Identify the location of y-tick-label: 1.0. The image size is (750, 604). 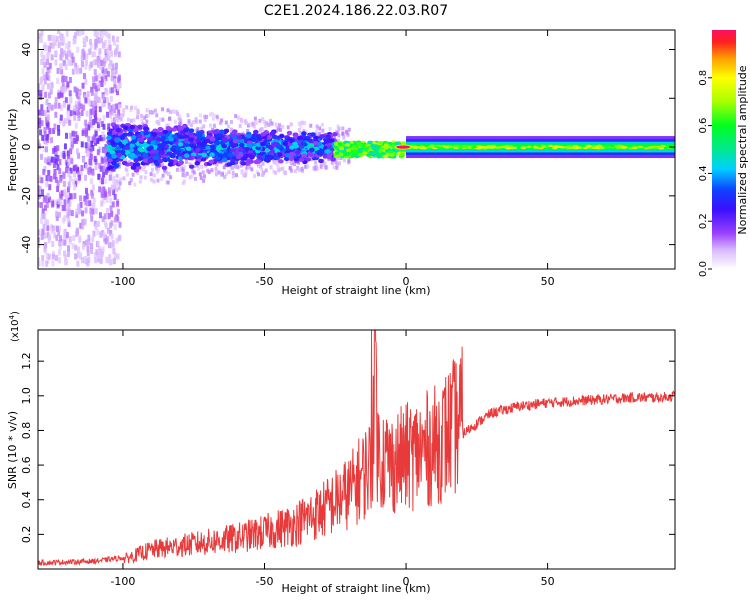
(26, 396).